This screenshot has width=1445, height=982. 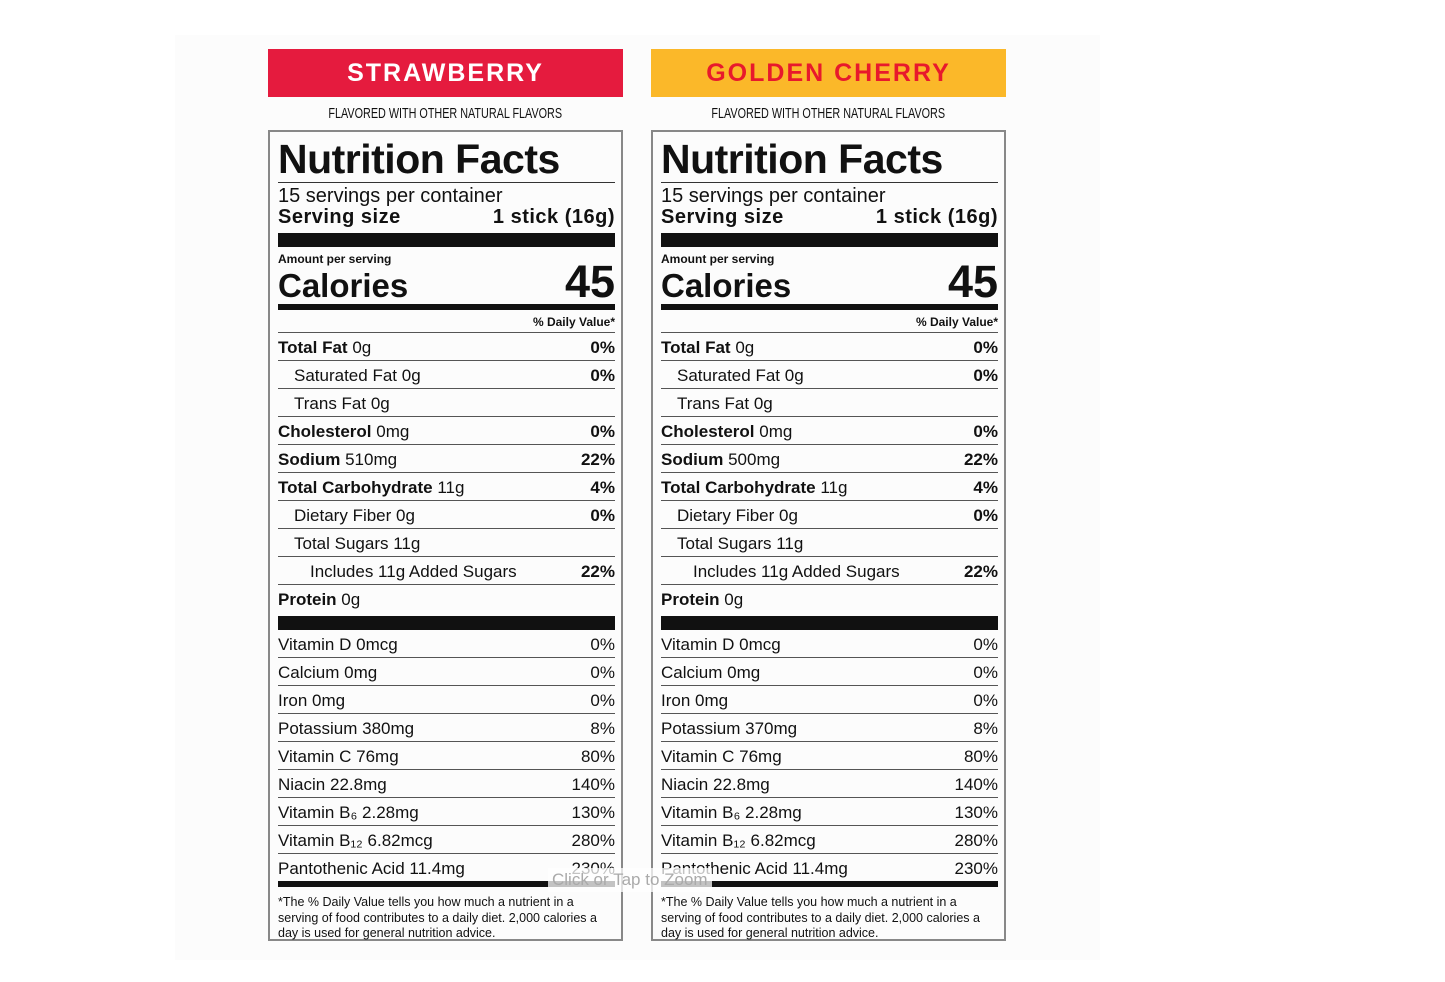 What do you see at coordinates (760, 756) in the screenshot?
I see `vitamin-amount: 76mg` at bounding box center [760, 756].